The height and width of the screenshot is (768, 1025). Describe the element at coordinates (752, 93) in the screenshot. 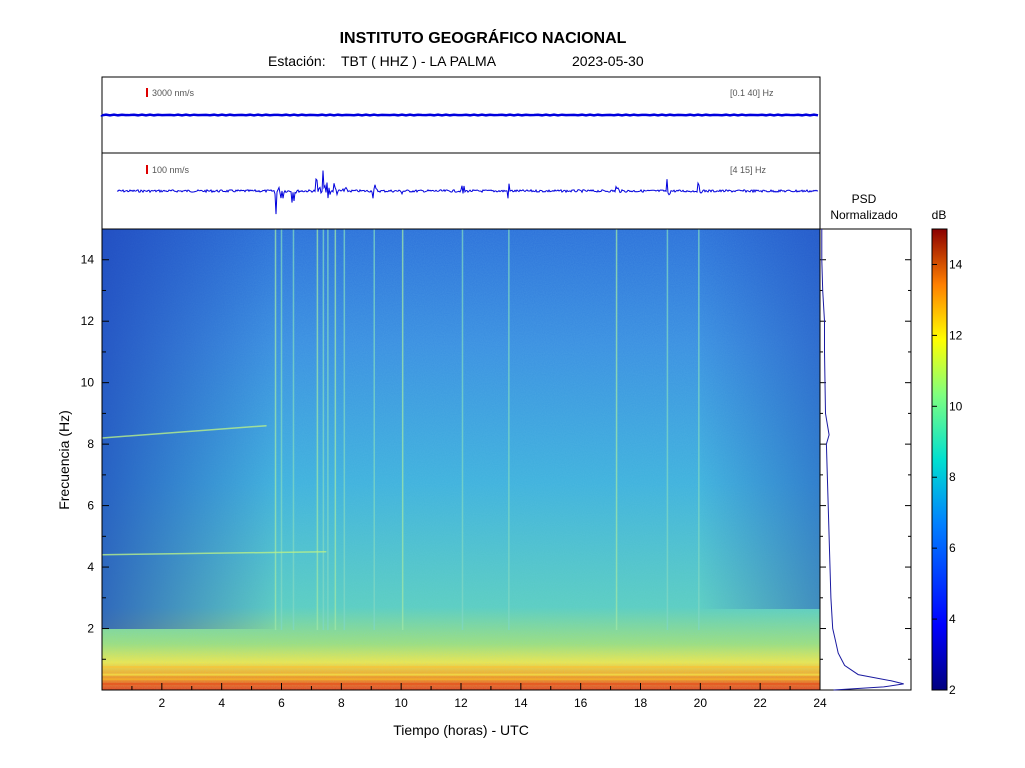

I see `trace1-band-label: [0.1 40] Hz` at that location.